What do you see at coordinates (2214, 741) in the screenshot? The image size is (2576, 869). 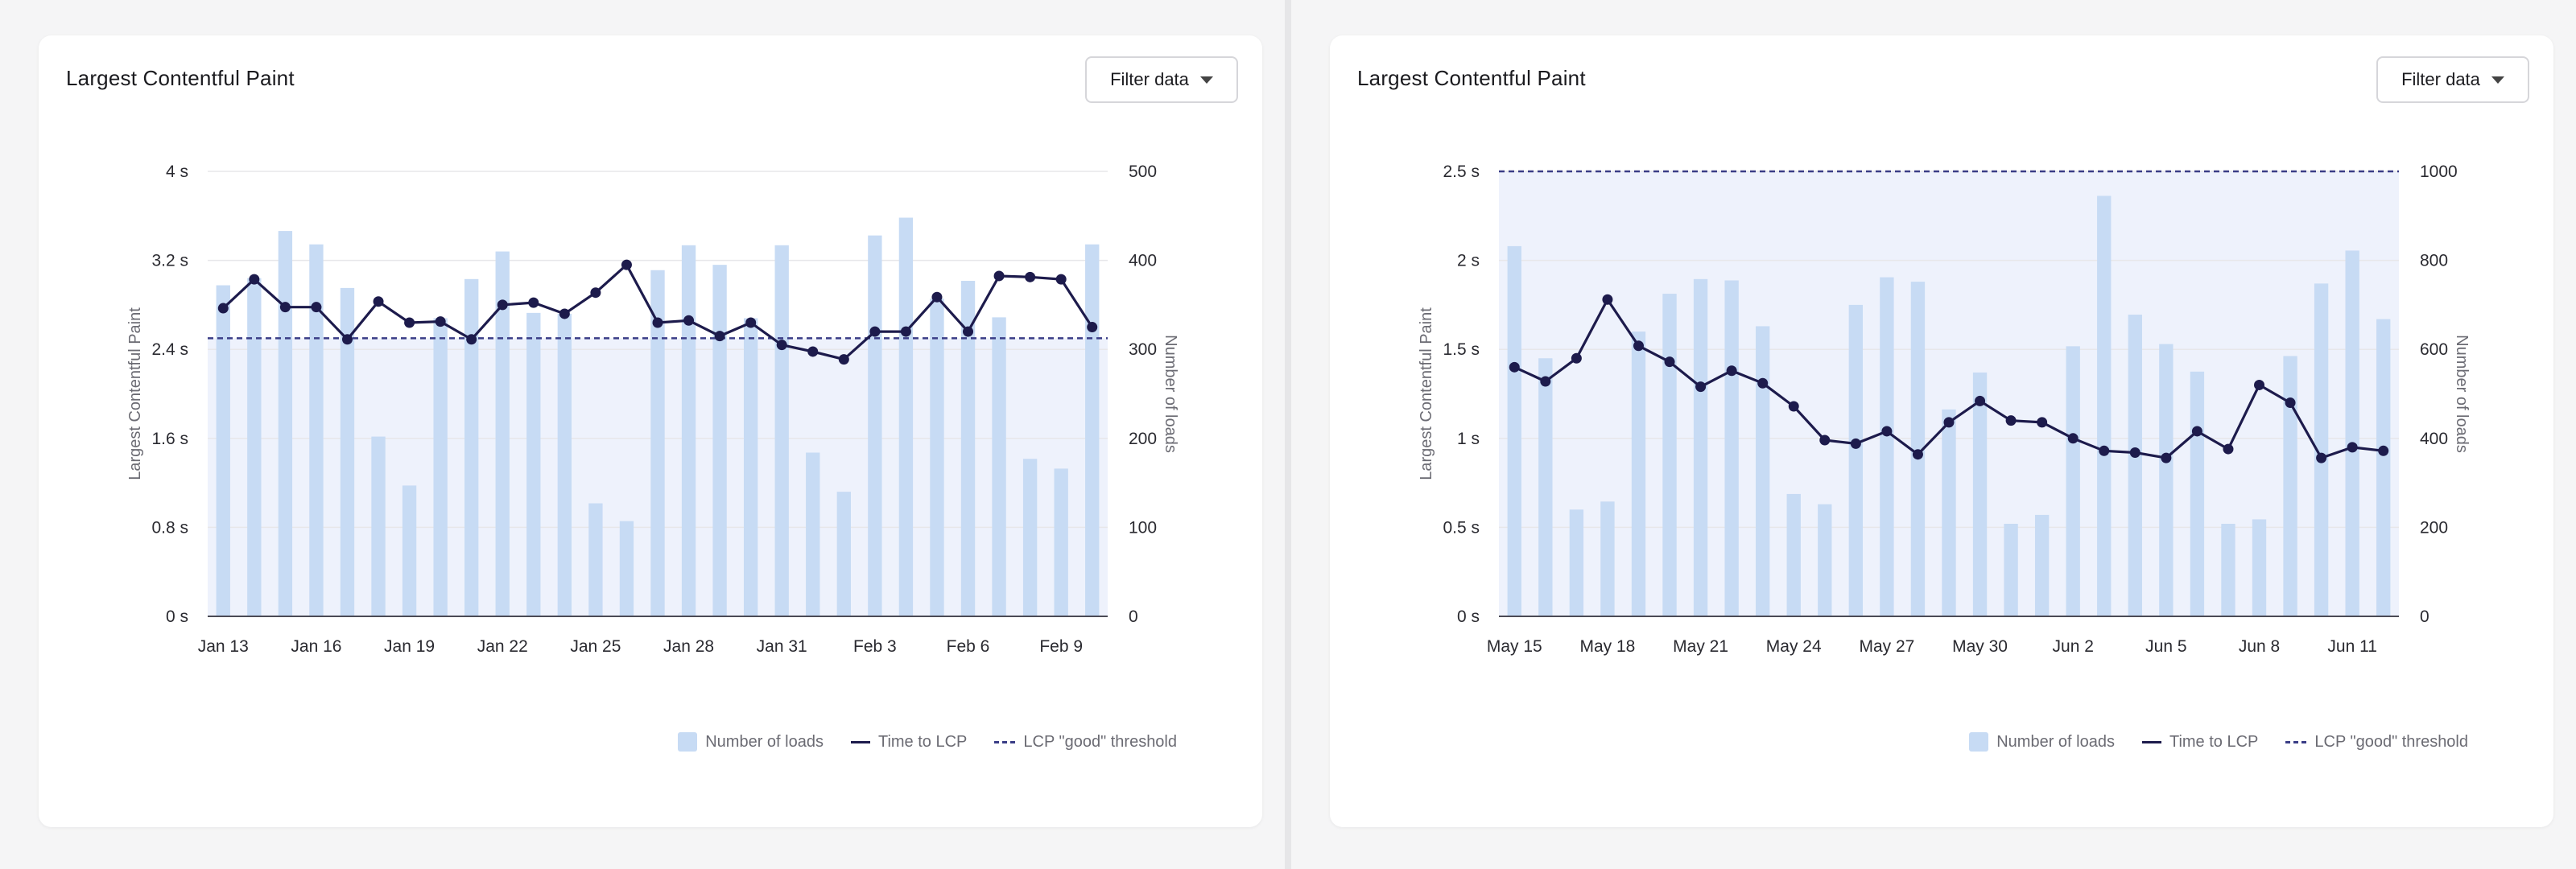 I see `legend-label: Time to LCP` at bounding box center [2214, 741].